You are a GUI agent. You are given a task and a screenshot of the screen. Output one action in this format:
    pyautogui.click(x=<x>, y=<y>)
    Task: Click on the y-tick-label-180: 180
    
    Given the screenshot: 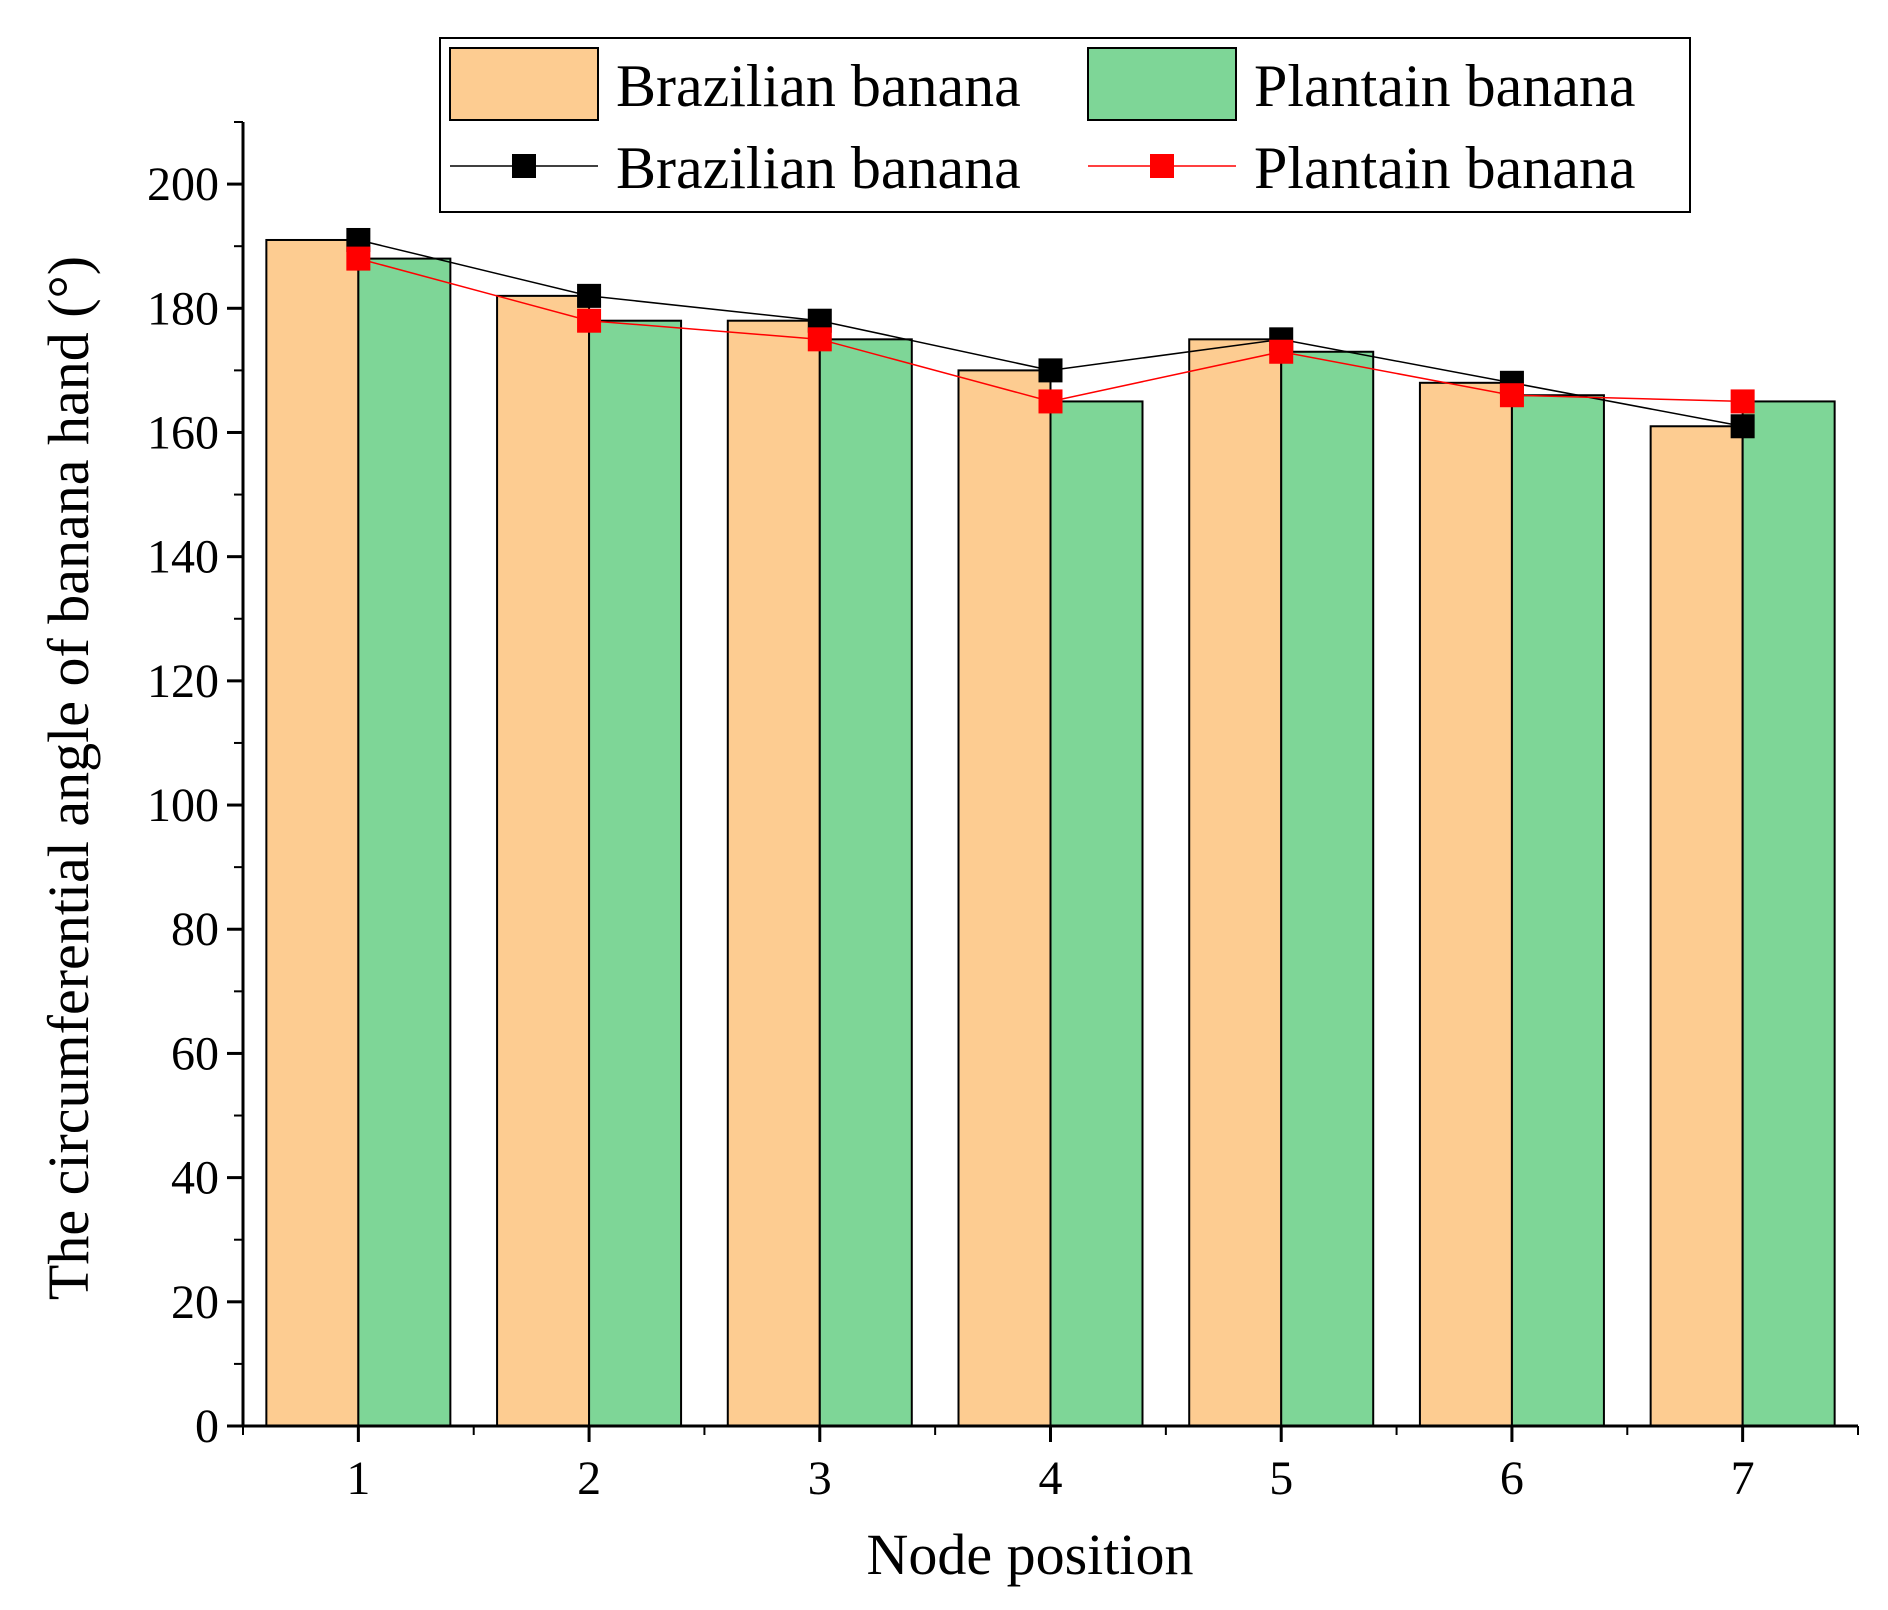 What is the action you would take?
    pyautogui.click(x=183, y=308)
    